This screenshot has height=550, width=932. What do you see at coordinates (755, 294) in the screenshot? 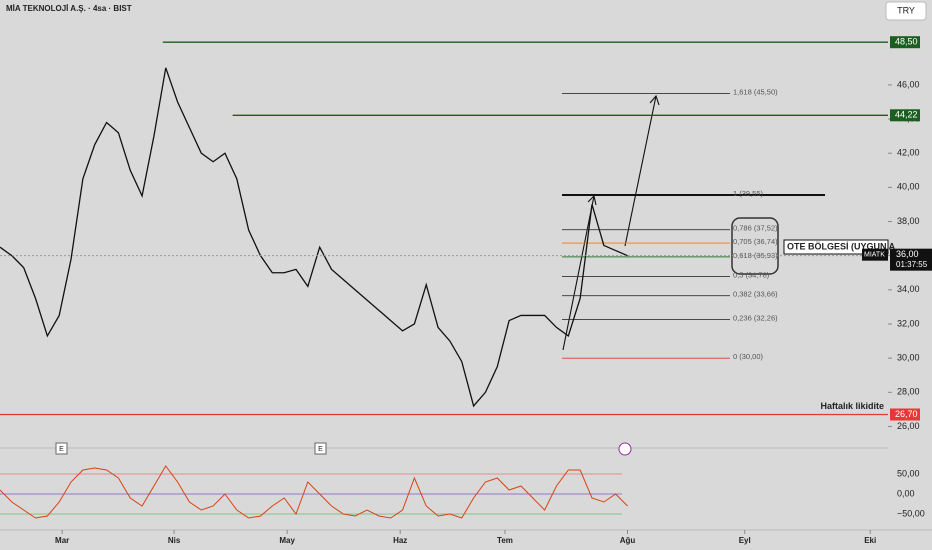
I see `fib-label: 0,382 (33,66)` at bounding box center [755, 294].